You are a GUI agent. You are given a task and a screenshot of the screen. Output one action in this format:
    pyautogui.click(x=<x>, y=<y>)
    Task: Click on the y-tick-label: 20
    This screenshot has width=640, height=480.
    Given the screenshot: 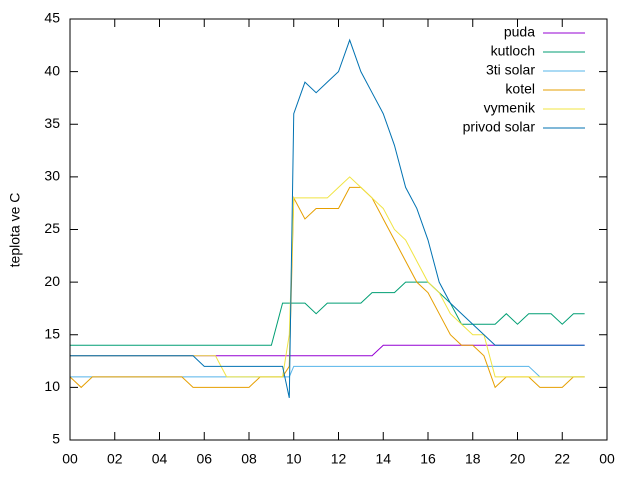 What is the action you would take?
    pyautogui.click(x=52, y=281)
    